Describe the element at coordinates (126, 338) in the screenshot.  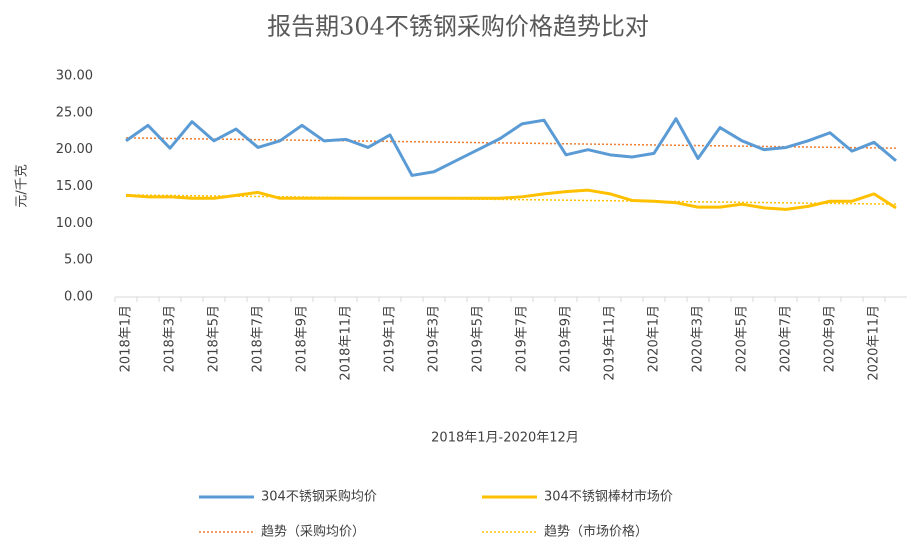
I see `x-tick-label: 2018年1月` at that location.